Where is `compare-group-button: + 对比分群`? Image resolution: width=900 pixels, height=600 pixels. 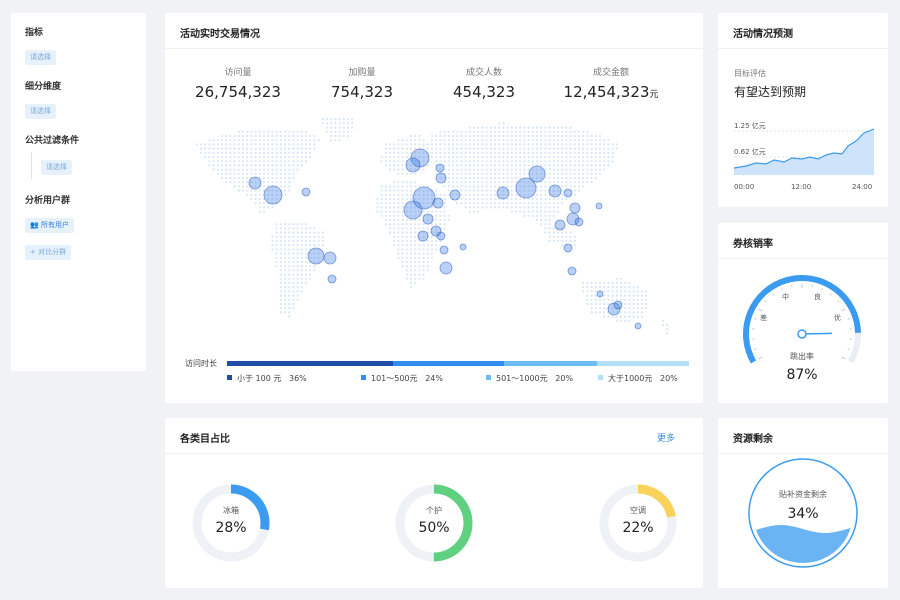
compare-group-button: + 对比分群 is located at coordinates (48, 252).